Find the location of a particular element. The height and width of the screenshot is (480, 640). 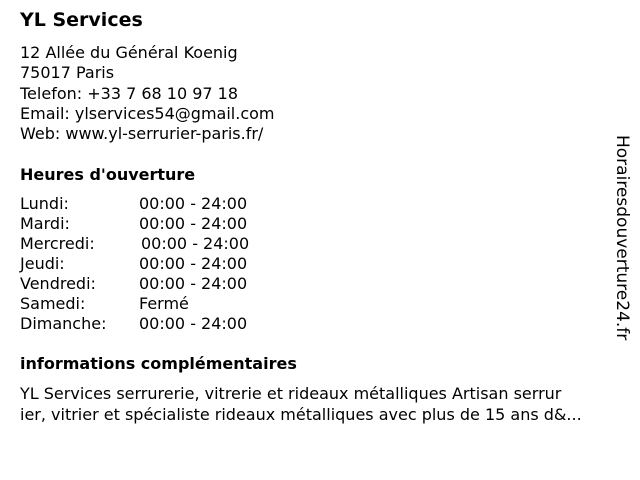

info-heading: informations complémentaires is located at coordinates (158, 363).